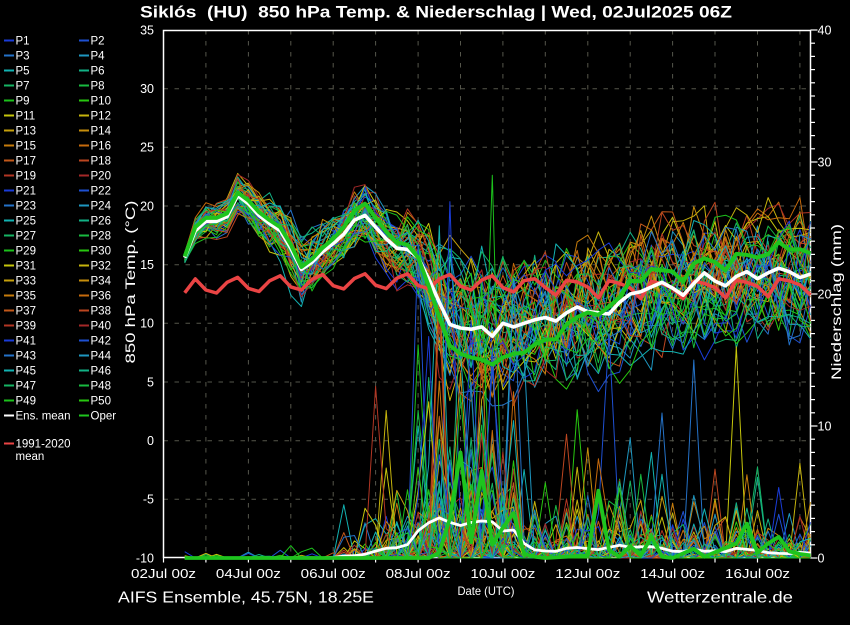 The height and width of the screenshot is (625, 850). Describe the element at coordinates (101, 117) in the screenshot. I see `svg-text: P12` at that location.